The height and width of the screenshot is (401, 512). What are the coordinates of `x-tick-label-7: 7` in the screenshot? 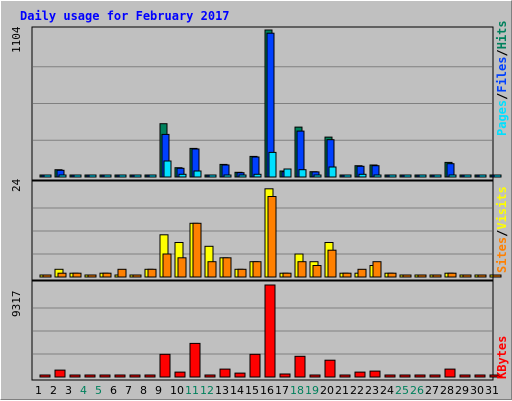 It's located at (128, 390).